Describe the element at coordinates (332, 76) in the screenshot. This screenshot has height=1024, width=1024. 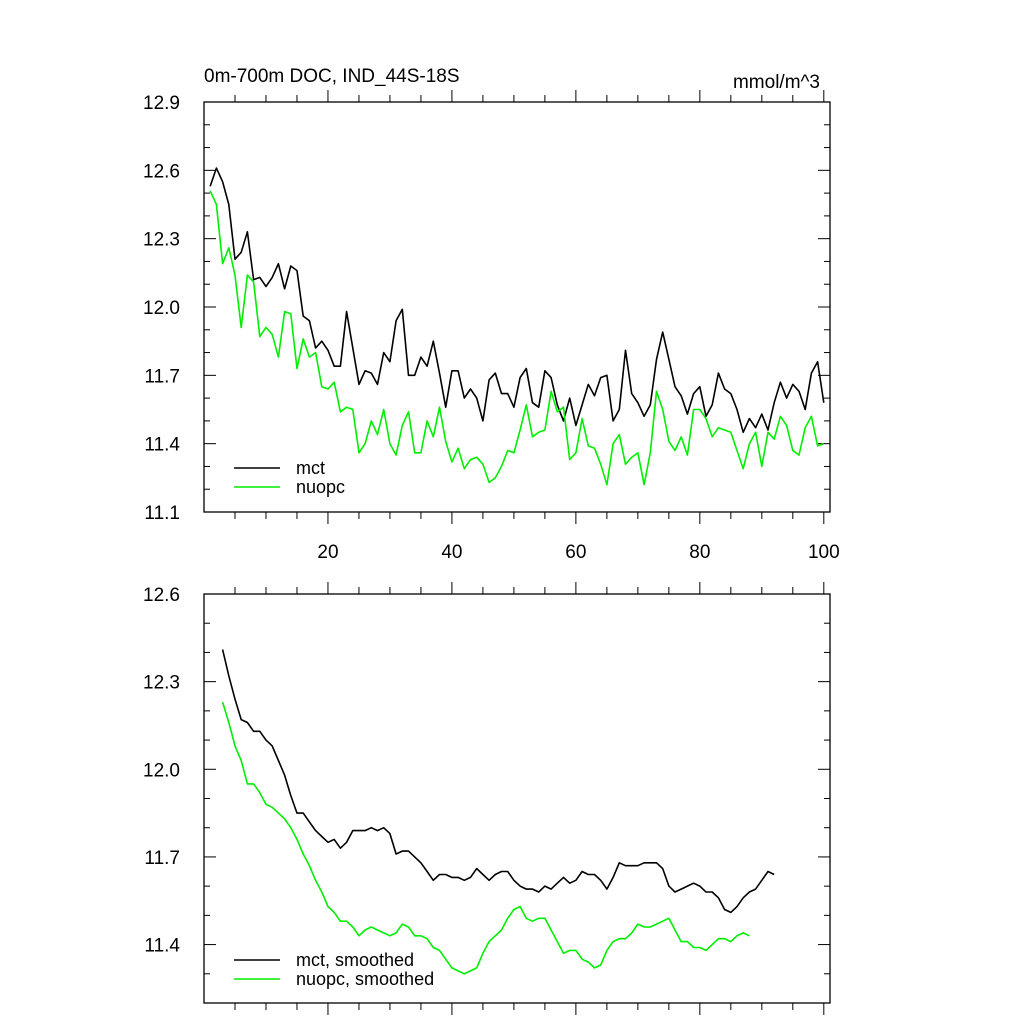
I see `chart-title: 0m-700m DOC, IND_44S-18S` at that location.